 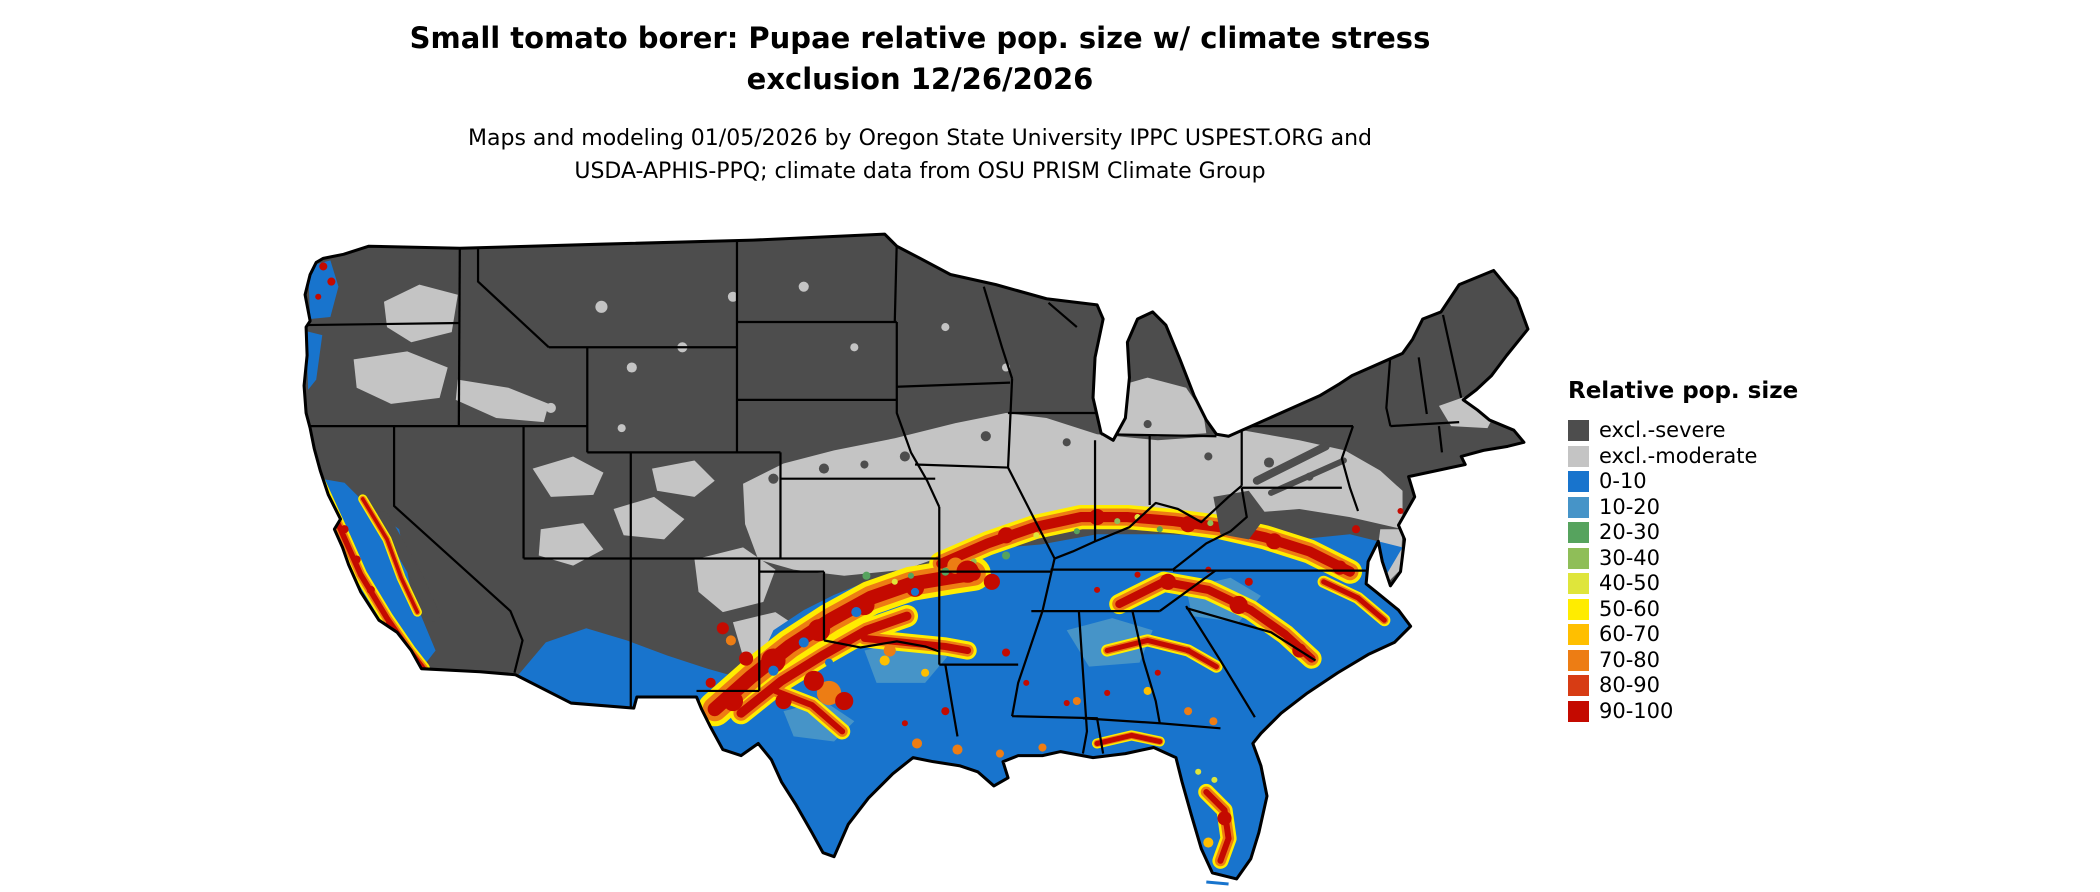 What do you see at coordinates (1630, 532) in the screenshot?
I see `legend-label: 20-30` at bounding box center [1630, 532].